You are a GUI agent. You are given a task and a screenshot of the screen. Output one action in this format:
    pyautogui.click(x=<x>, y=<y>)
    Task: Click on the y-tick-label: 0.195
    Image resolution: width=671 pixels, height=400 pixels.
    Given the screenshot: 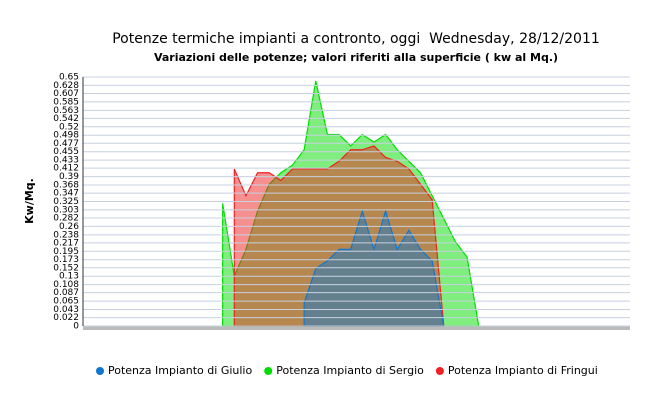 What is the action you would take?
    pyautogui.click(x=66, y=252)
    